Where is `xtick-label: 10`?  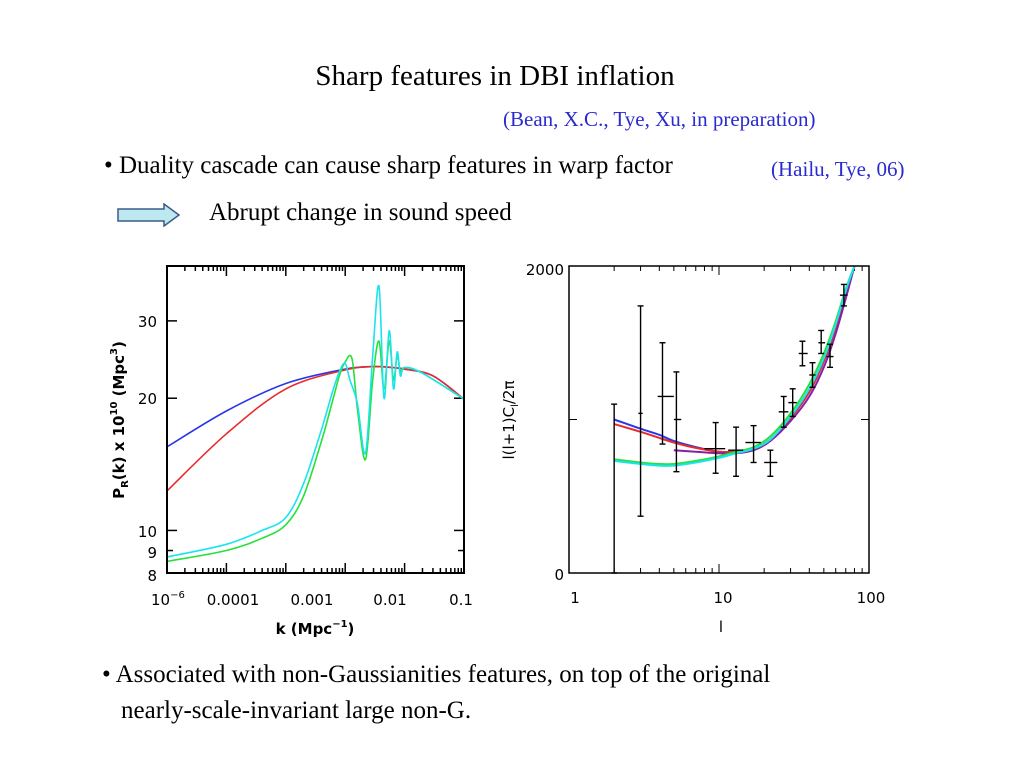 xtick-label: 10 is located at coordinates (722, 598).